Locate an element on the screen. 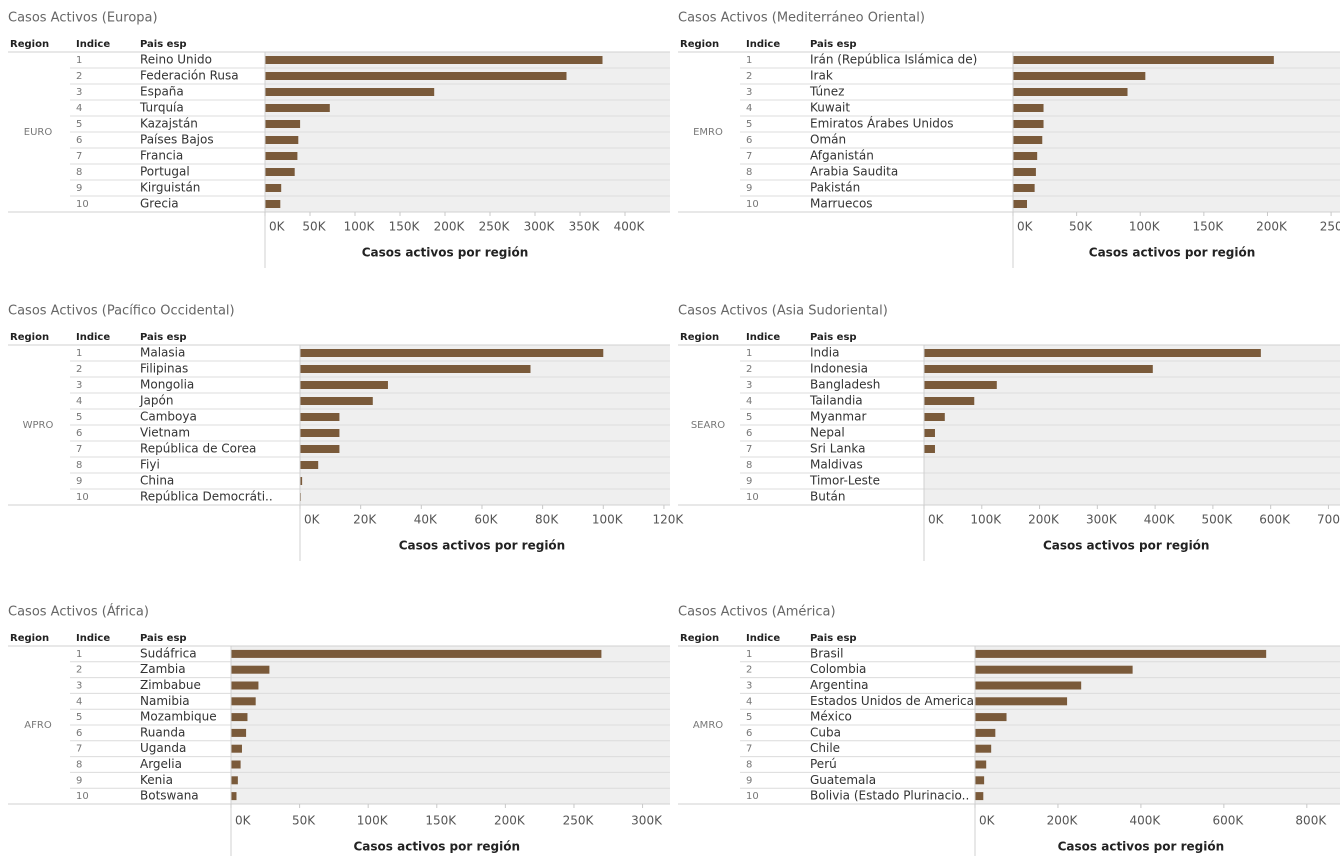  region-label: AFRO is located at coordinates (38, 725).